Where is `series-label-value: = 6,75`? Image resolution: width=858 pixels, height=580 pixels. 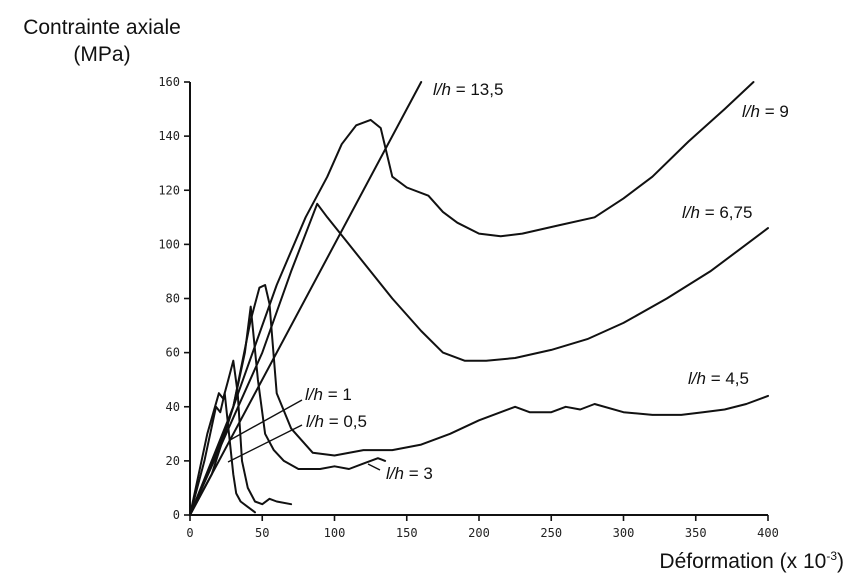
series-label-value: = 6,75 is located at coordinates (726, 212).